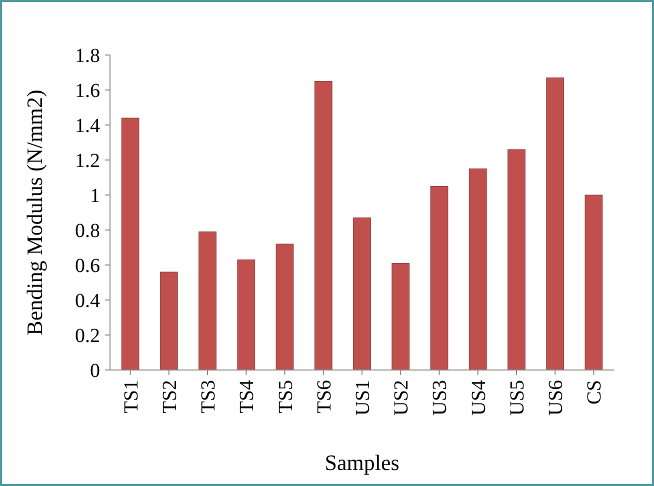 This screenshot has width=654, height=486. What do you see at coordinates (556, 398) in the screenshot?
I see `x-tick-label: US6` at bounding box center [556, 398].